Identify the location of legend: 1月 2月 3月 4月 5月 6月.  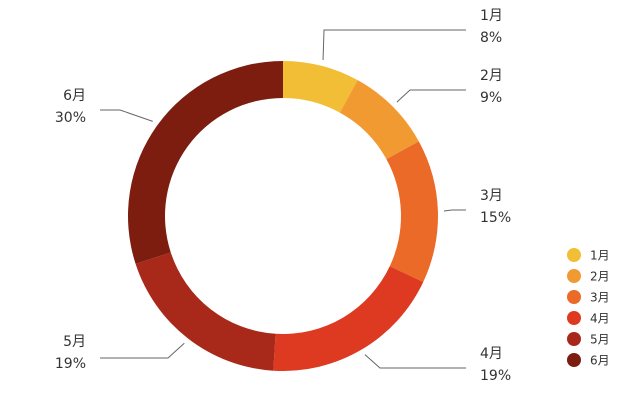
(588, 308).